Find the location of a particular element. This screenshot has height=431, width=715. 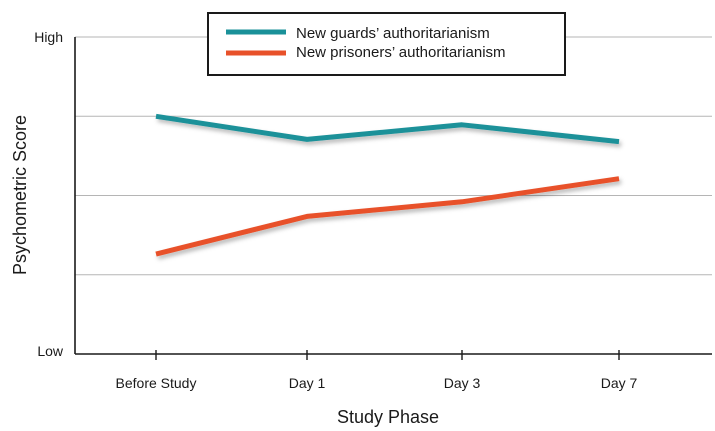

y-tick-label-low: Low is located at coordinates (50, 351).